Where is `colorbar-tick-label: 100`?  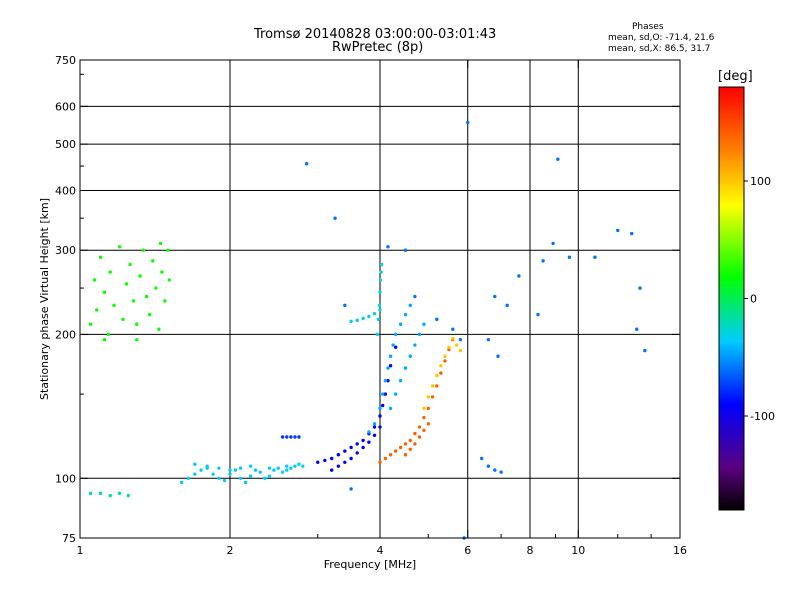
colorbar-tick-label: 100 is located at coordinates (760, 181).